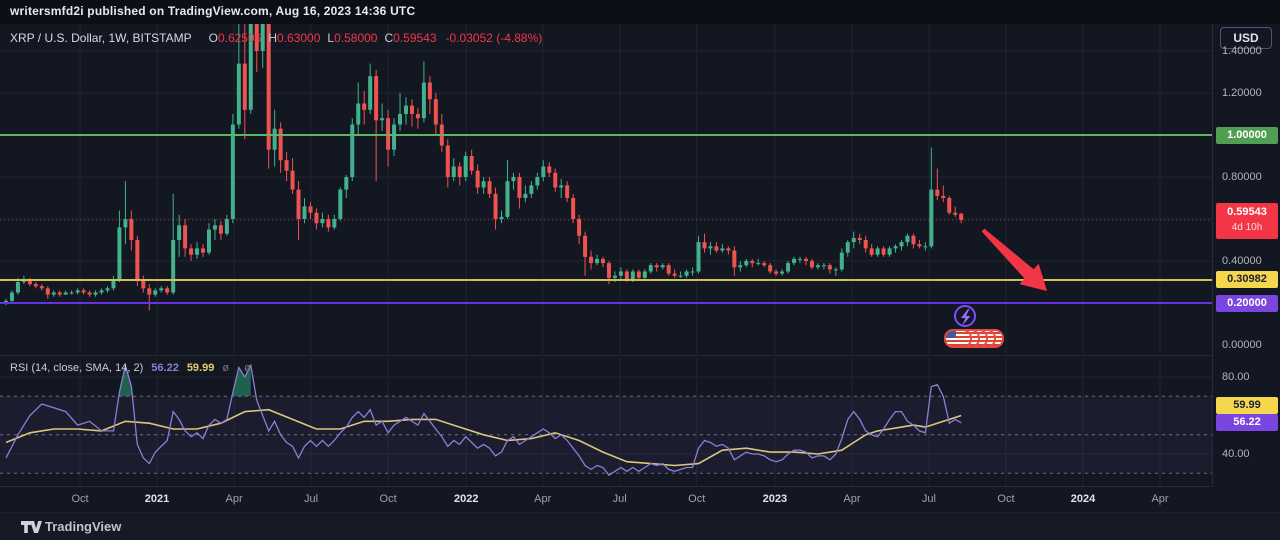 This screenshot has height=540, width=1280. Describe the element at coordinates (1014, 259) in the screenshot. I see `annotation-arrow` at that location.